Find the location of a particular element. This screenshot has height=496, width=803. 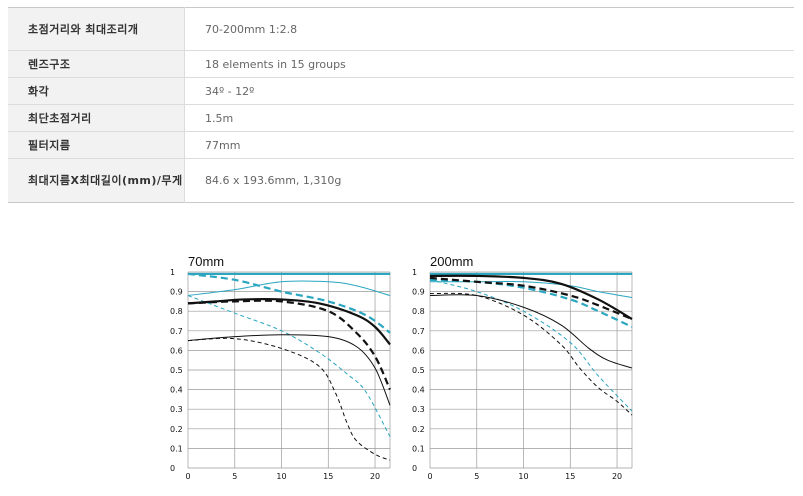

spec-row: 최단초점거리 1.5m is located at coordinates (401, 118).